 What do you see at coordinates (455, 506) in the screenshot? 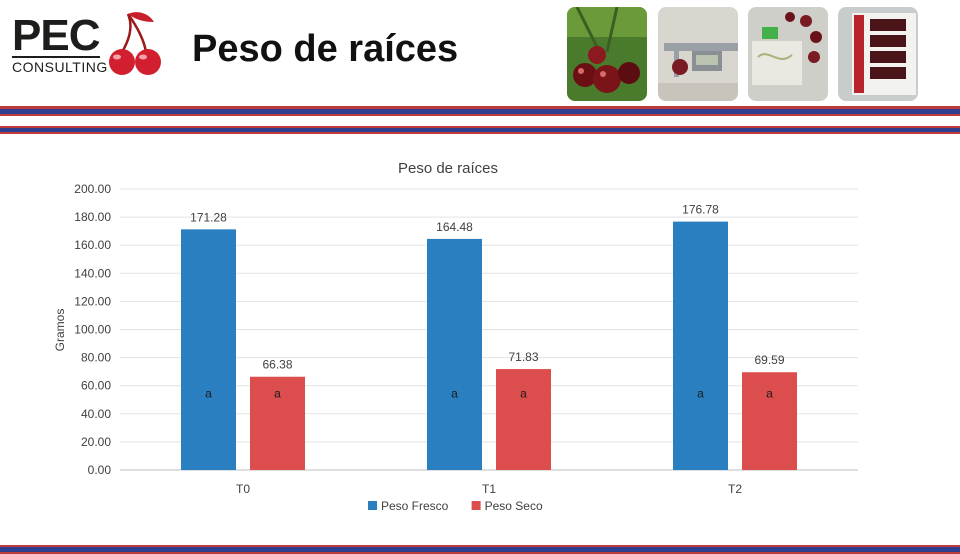
I see `legend: Peso Fresco Peso Seco` at bounding box center [455, 506].